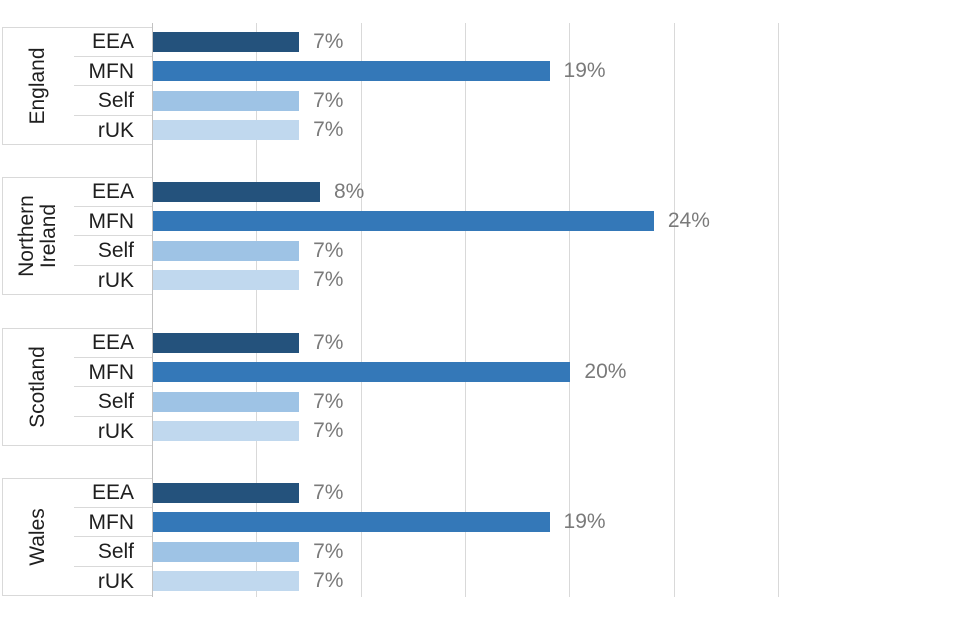  I want to click on bar-row-england-eea: EEA 7%, so click(480, 42).